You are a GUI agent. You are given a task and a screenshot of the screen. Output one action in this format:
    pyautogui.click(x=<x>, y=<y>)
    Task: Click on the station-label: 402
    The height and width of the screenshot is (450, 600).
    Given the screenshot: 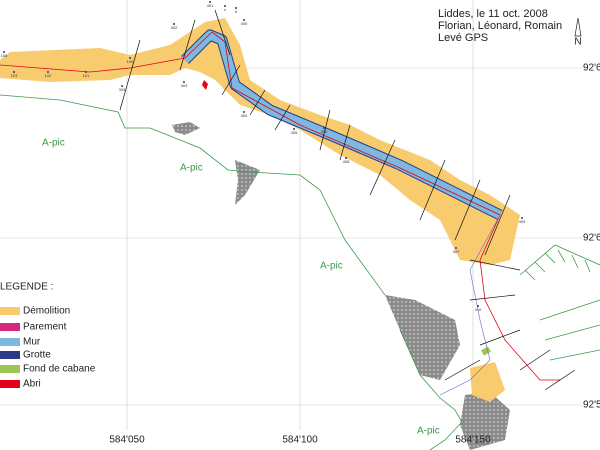 What is the action you would take?
    pyautogui.click(x=174, y=27)
    